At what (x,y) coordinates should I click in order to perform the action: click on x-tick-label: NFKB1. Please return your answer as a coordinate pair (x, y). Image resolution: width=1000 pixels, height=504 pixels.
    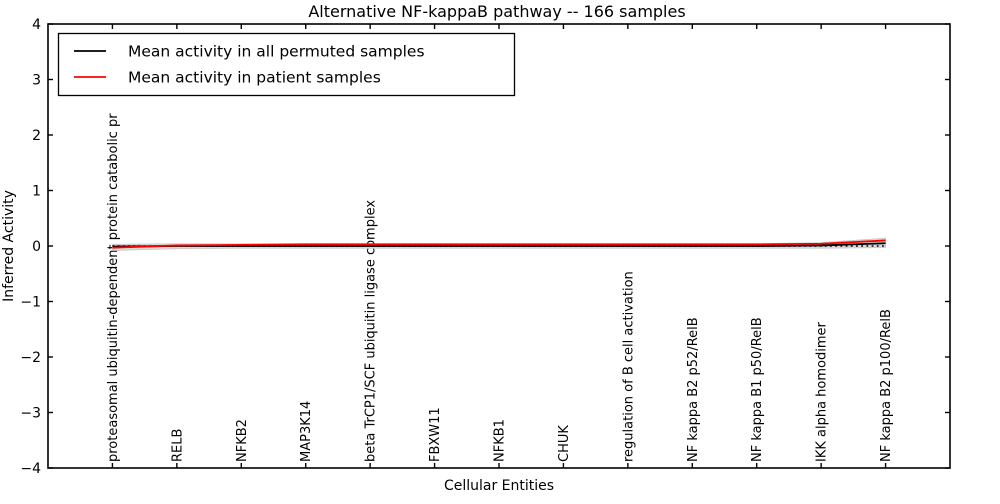
    Looking at the image, I should click on (500, 440).